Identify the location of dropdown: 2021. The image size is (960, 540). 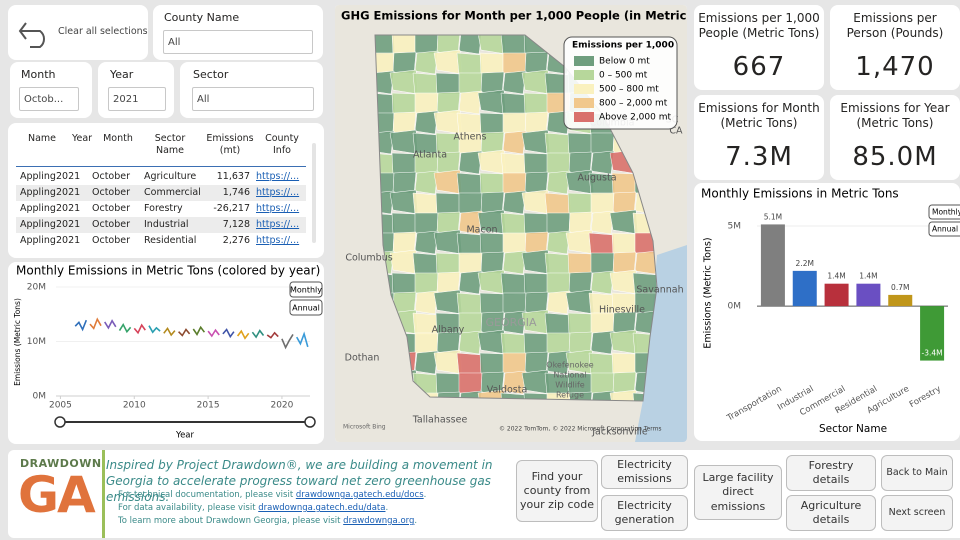
(137, 99).